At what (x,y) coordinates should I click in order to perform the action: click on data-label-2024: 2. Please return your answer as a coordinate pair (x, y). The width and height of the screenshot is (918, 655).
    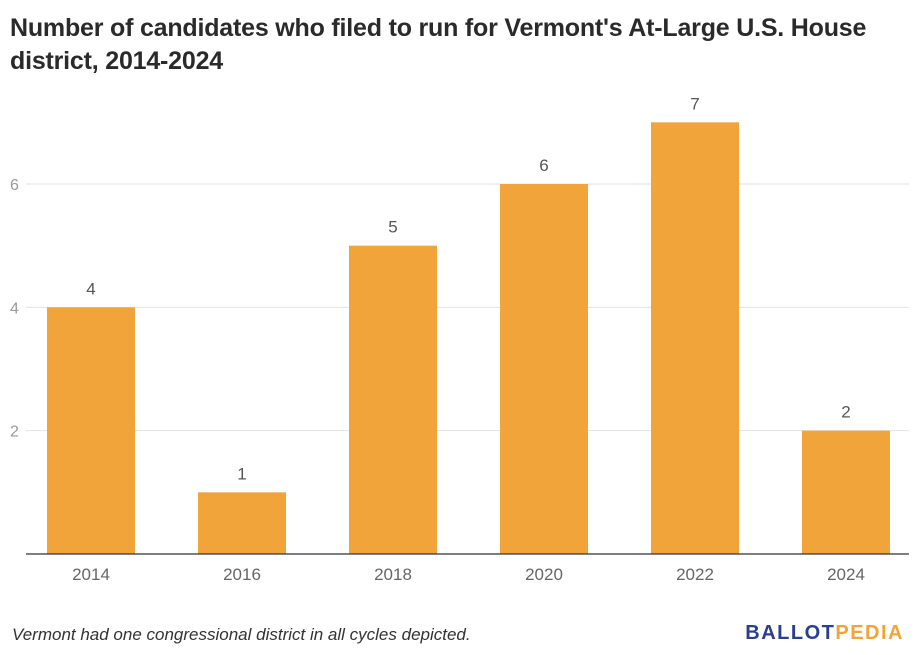
    Looking at the image, I should click on (845, 412).